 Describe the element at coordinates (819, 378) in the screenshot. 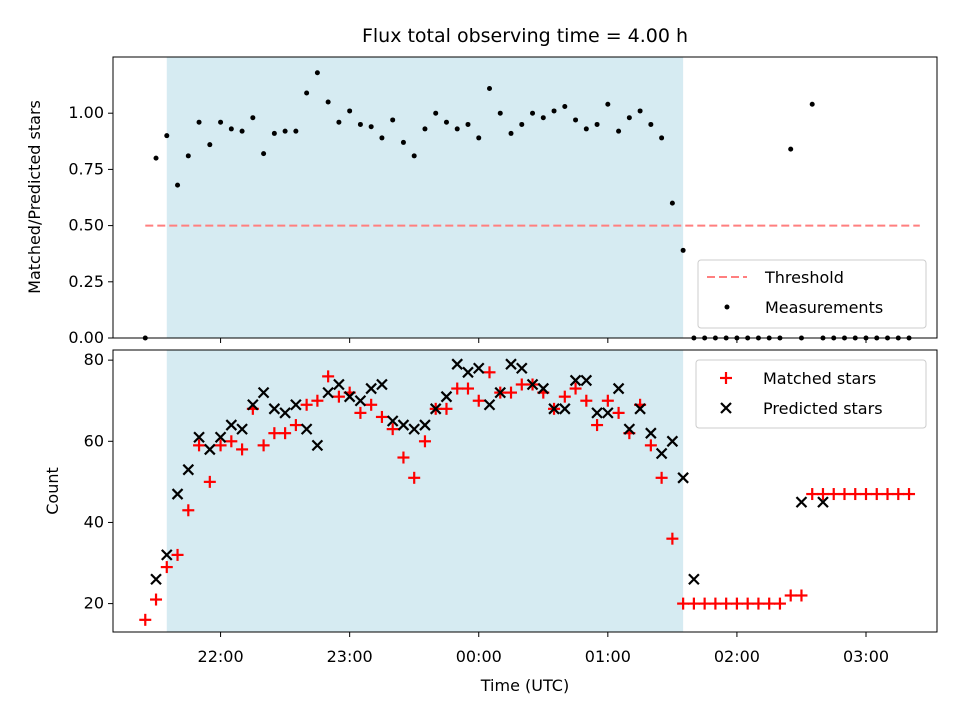

I see `legend-matched-label: Matched stars` at that location.